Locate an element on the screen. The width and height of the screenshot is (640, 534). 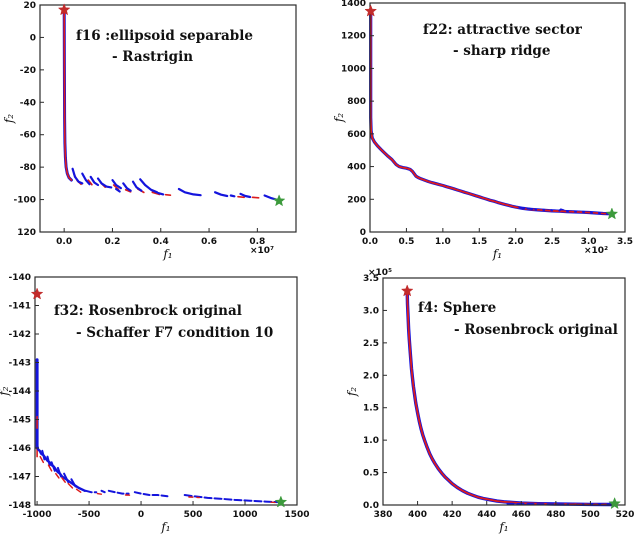
x-tick-label: 1500 is located at coordinates (296, 515).